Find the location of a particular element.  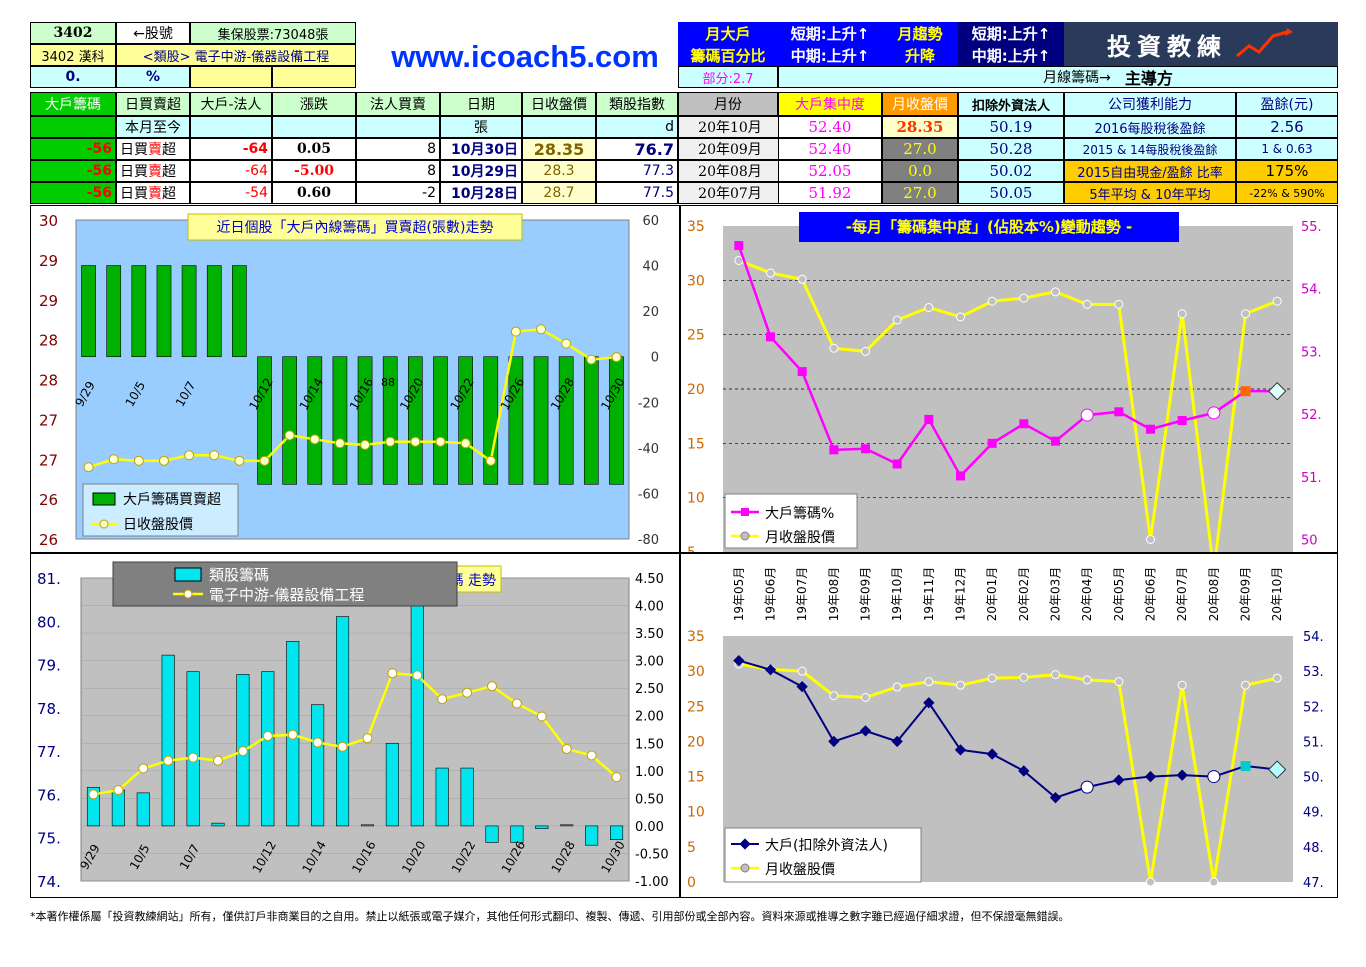

concentration-cell: 52.40 is located at coordinates (830, 127).